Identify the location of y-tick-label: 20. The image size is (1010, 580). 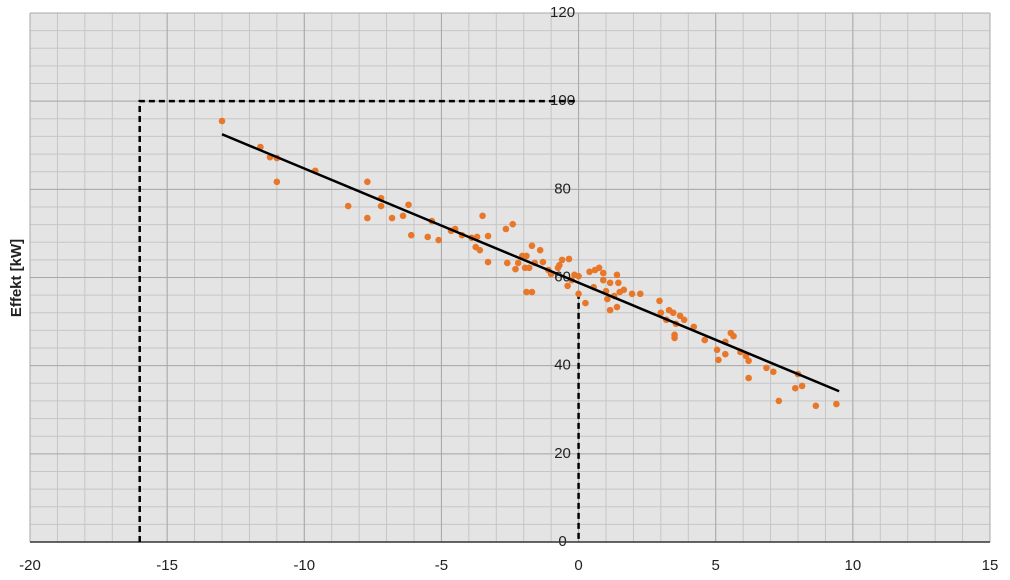
(562, 453).